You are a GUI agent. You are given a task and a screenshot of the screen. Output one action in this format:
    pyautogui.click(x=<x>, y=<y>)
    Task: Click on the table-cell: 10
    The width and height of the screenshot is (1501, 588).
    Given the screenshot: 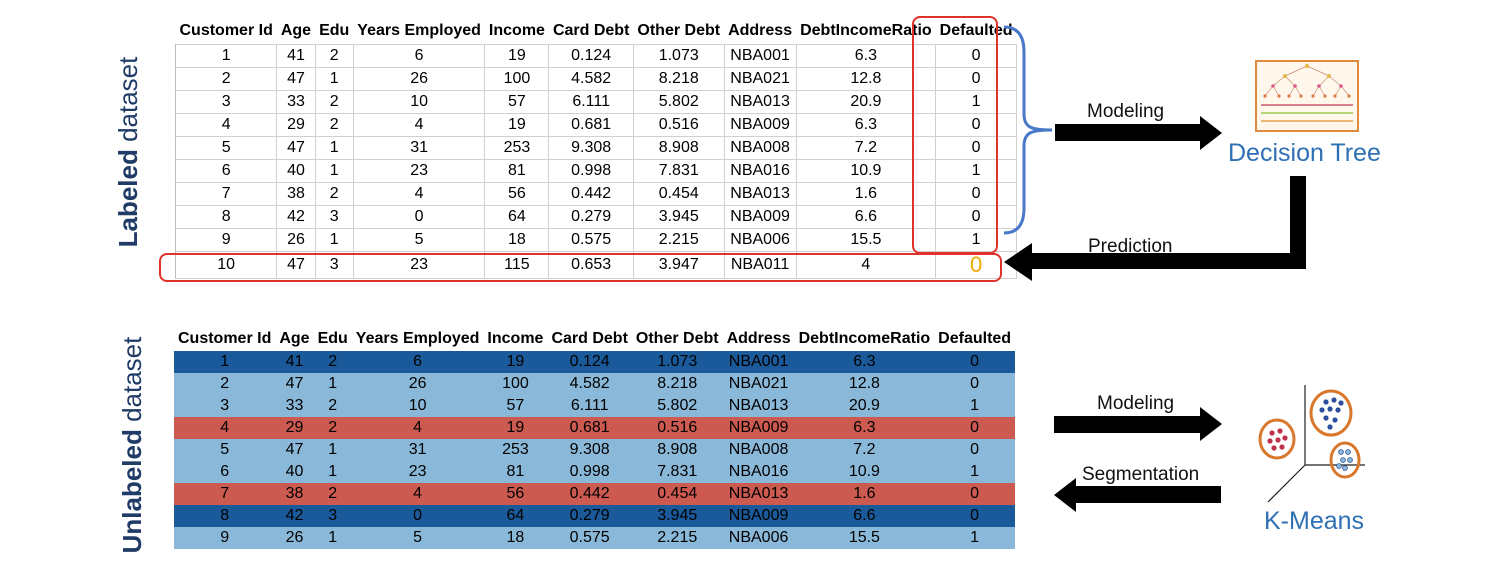 What is the action you would take?
    pyautogui.click(x=226, y=265)
    